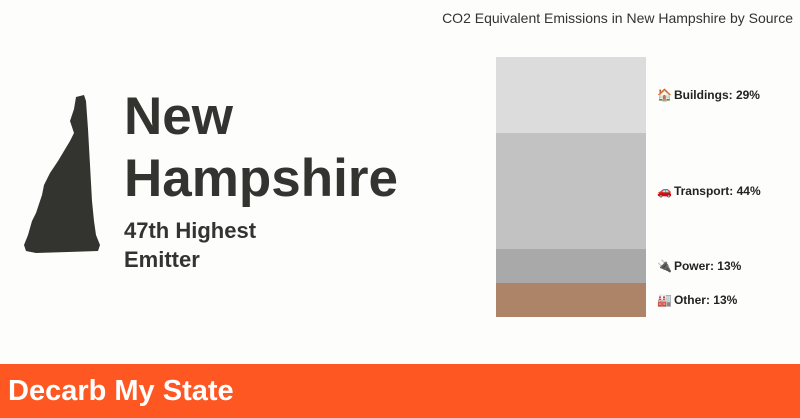 The height and width of the screenshot is (418, 800). I want to click on segment-label-text: Other: 13%, so click(705, 299).